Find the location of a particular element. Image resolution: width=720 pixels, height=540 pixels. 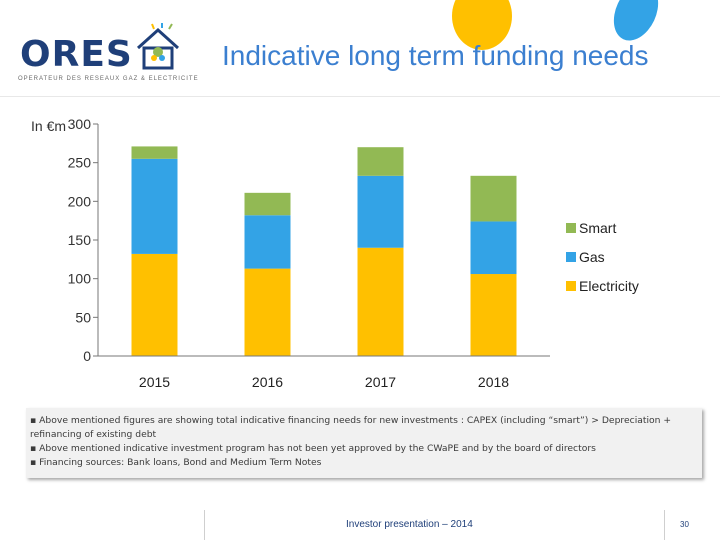

x-tick-label: 2018 is located at coordinates (493, 382).